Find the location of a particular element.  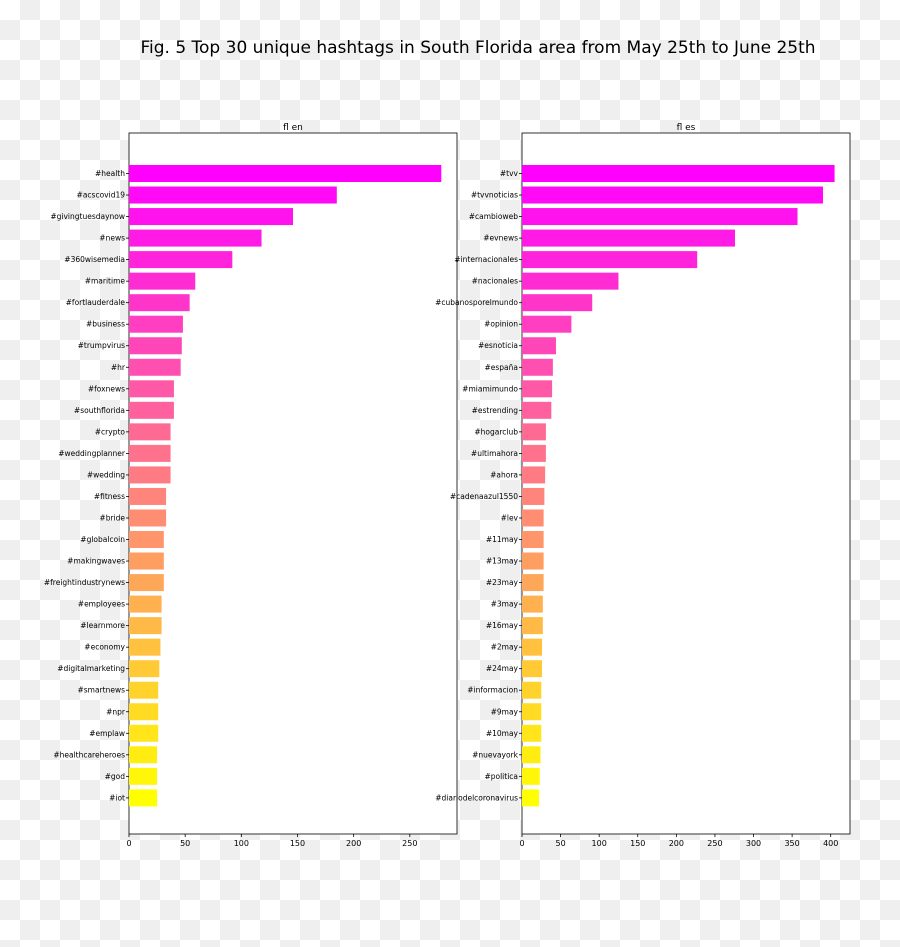

y-tick-label: #cambioweb is located at coordinates (493, 216).